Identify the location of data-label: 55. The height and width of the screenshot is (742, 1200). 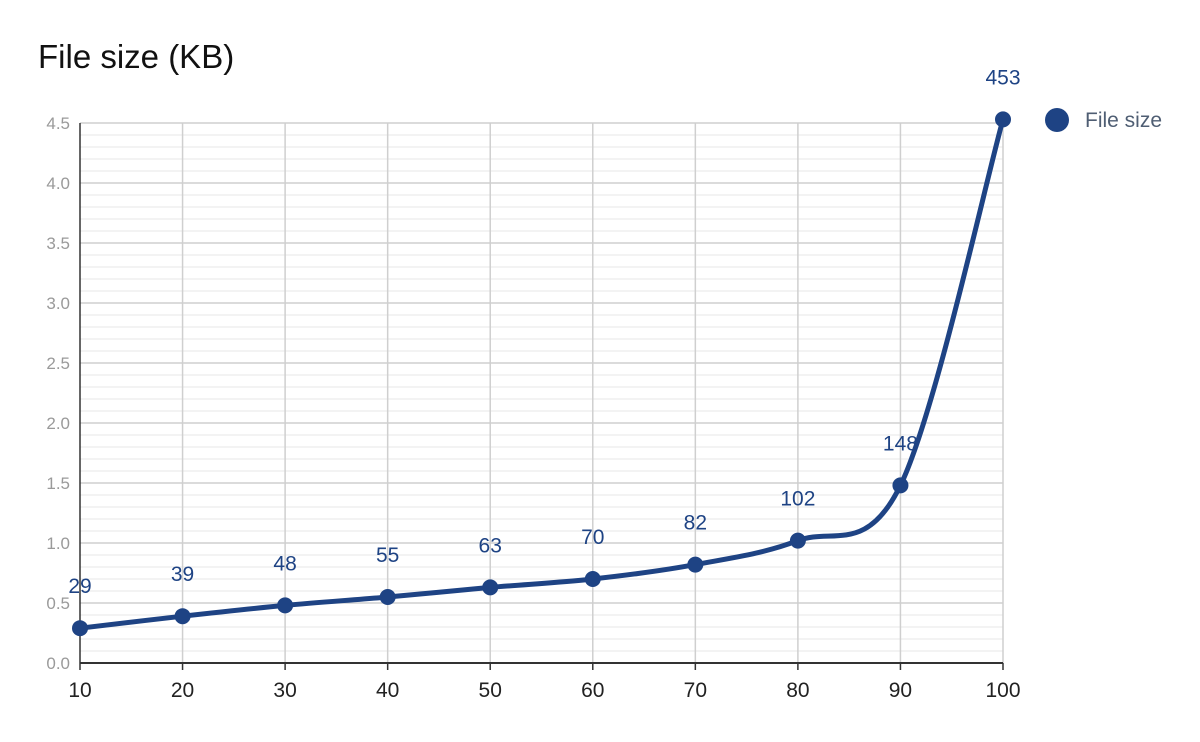
(387, 555).